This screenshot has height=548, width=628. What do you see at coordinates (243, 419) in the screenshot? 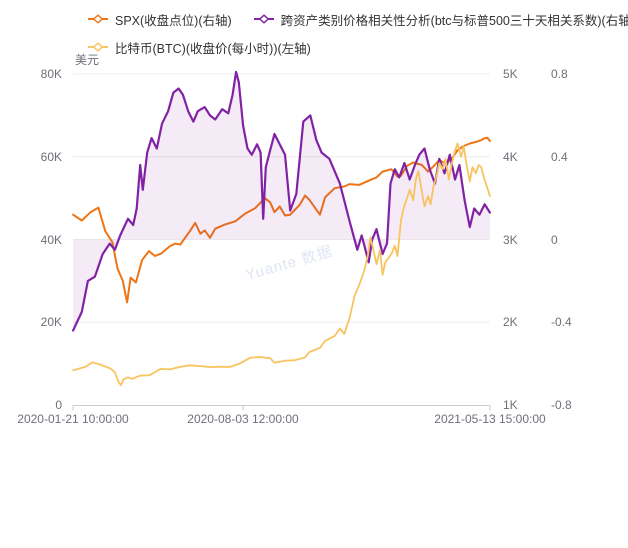
I see `x-axis-tick-label: 2020-08-03 12:00:00` at bounding box center [243, 419].